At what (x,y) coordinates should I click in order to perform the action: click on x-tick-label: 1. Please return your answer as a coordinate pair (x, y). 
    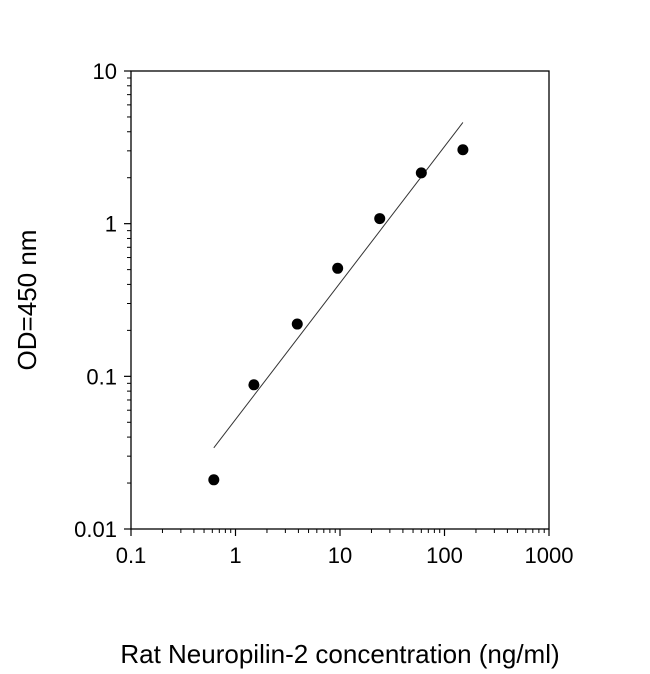
    Looking at the image, I should click on (235, 555).